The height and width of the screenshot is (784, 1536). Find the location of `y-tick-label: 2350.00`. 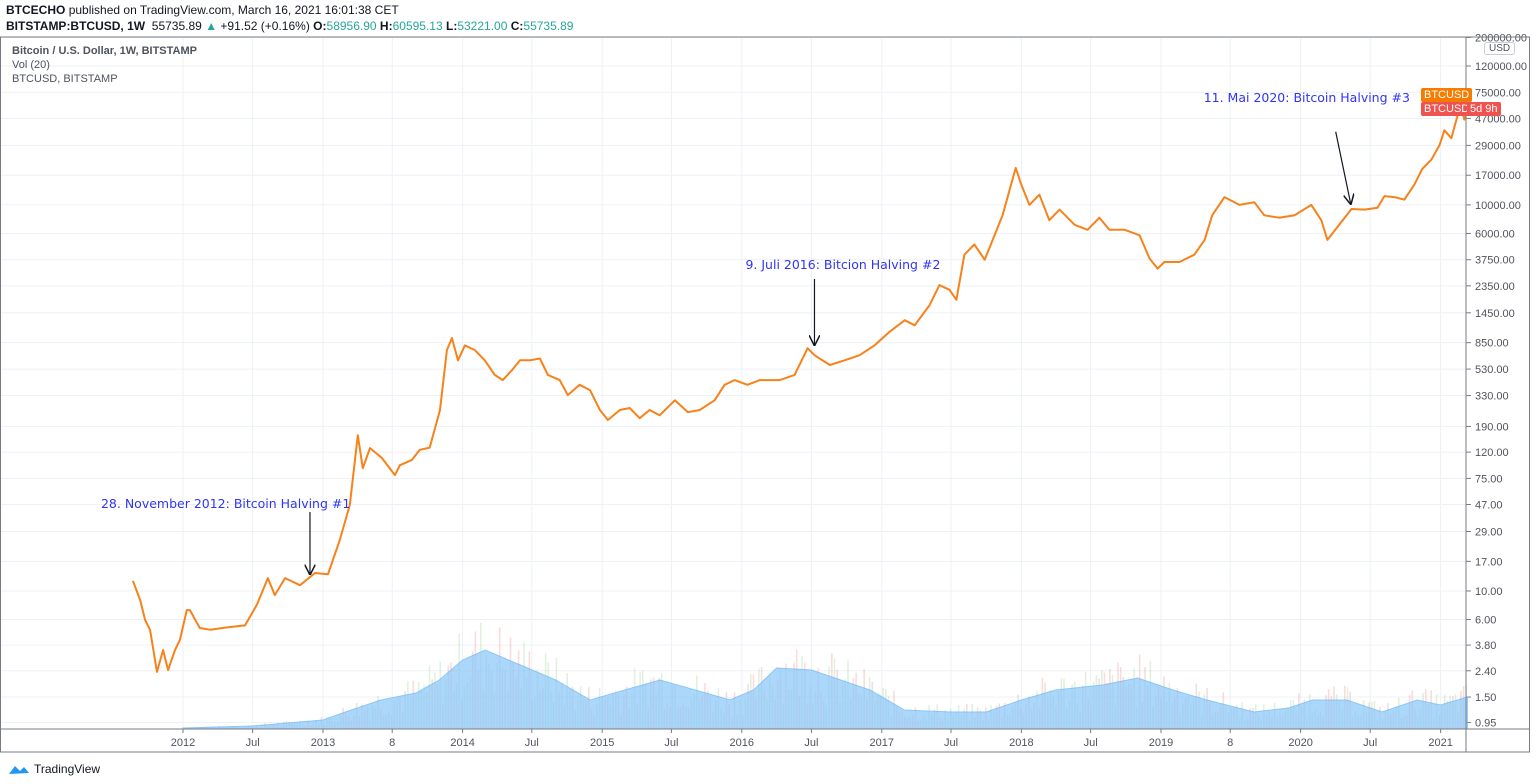

y-tick-label: 2350.00 is located at coordinates (1495, 287).